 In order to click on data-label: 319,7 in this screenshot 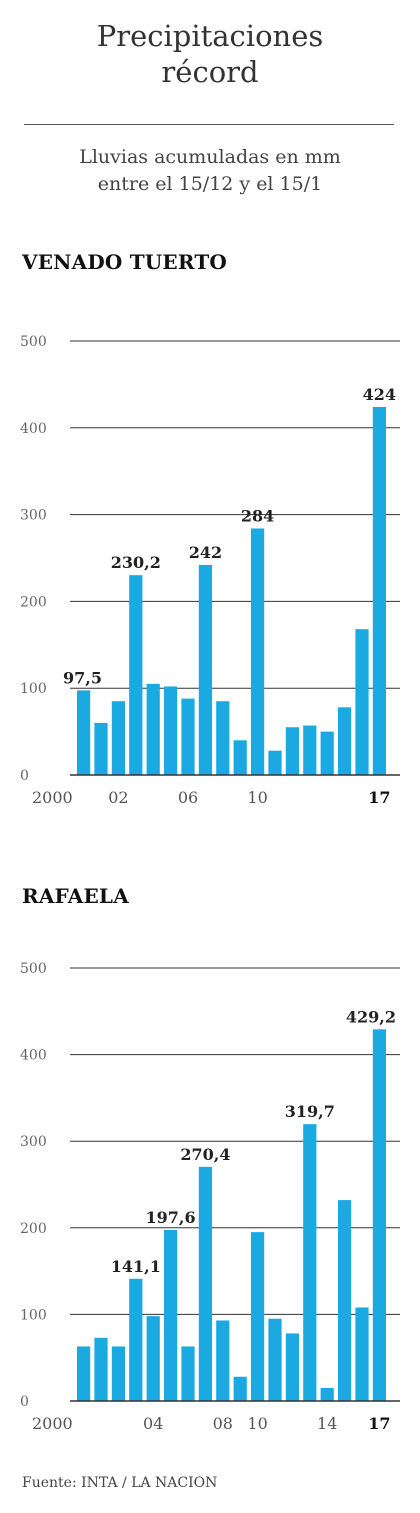, I will do `click(310, 1111)`.